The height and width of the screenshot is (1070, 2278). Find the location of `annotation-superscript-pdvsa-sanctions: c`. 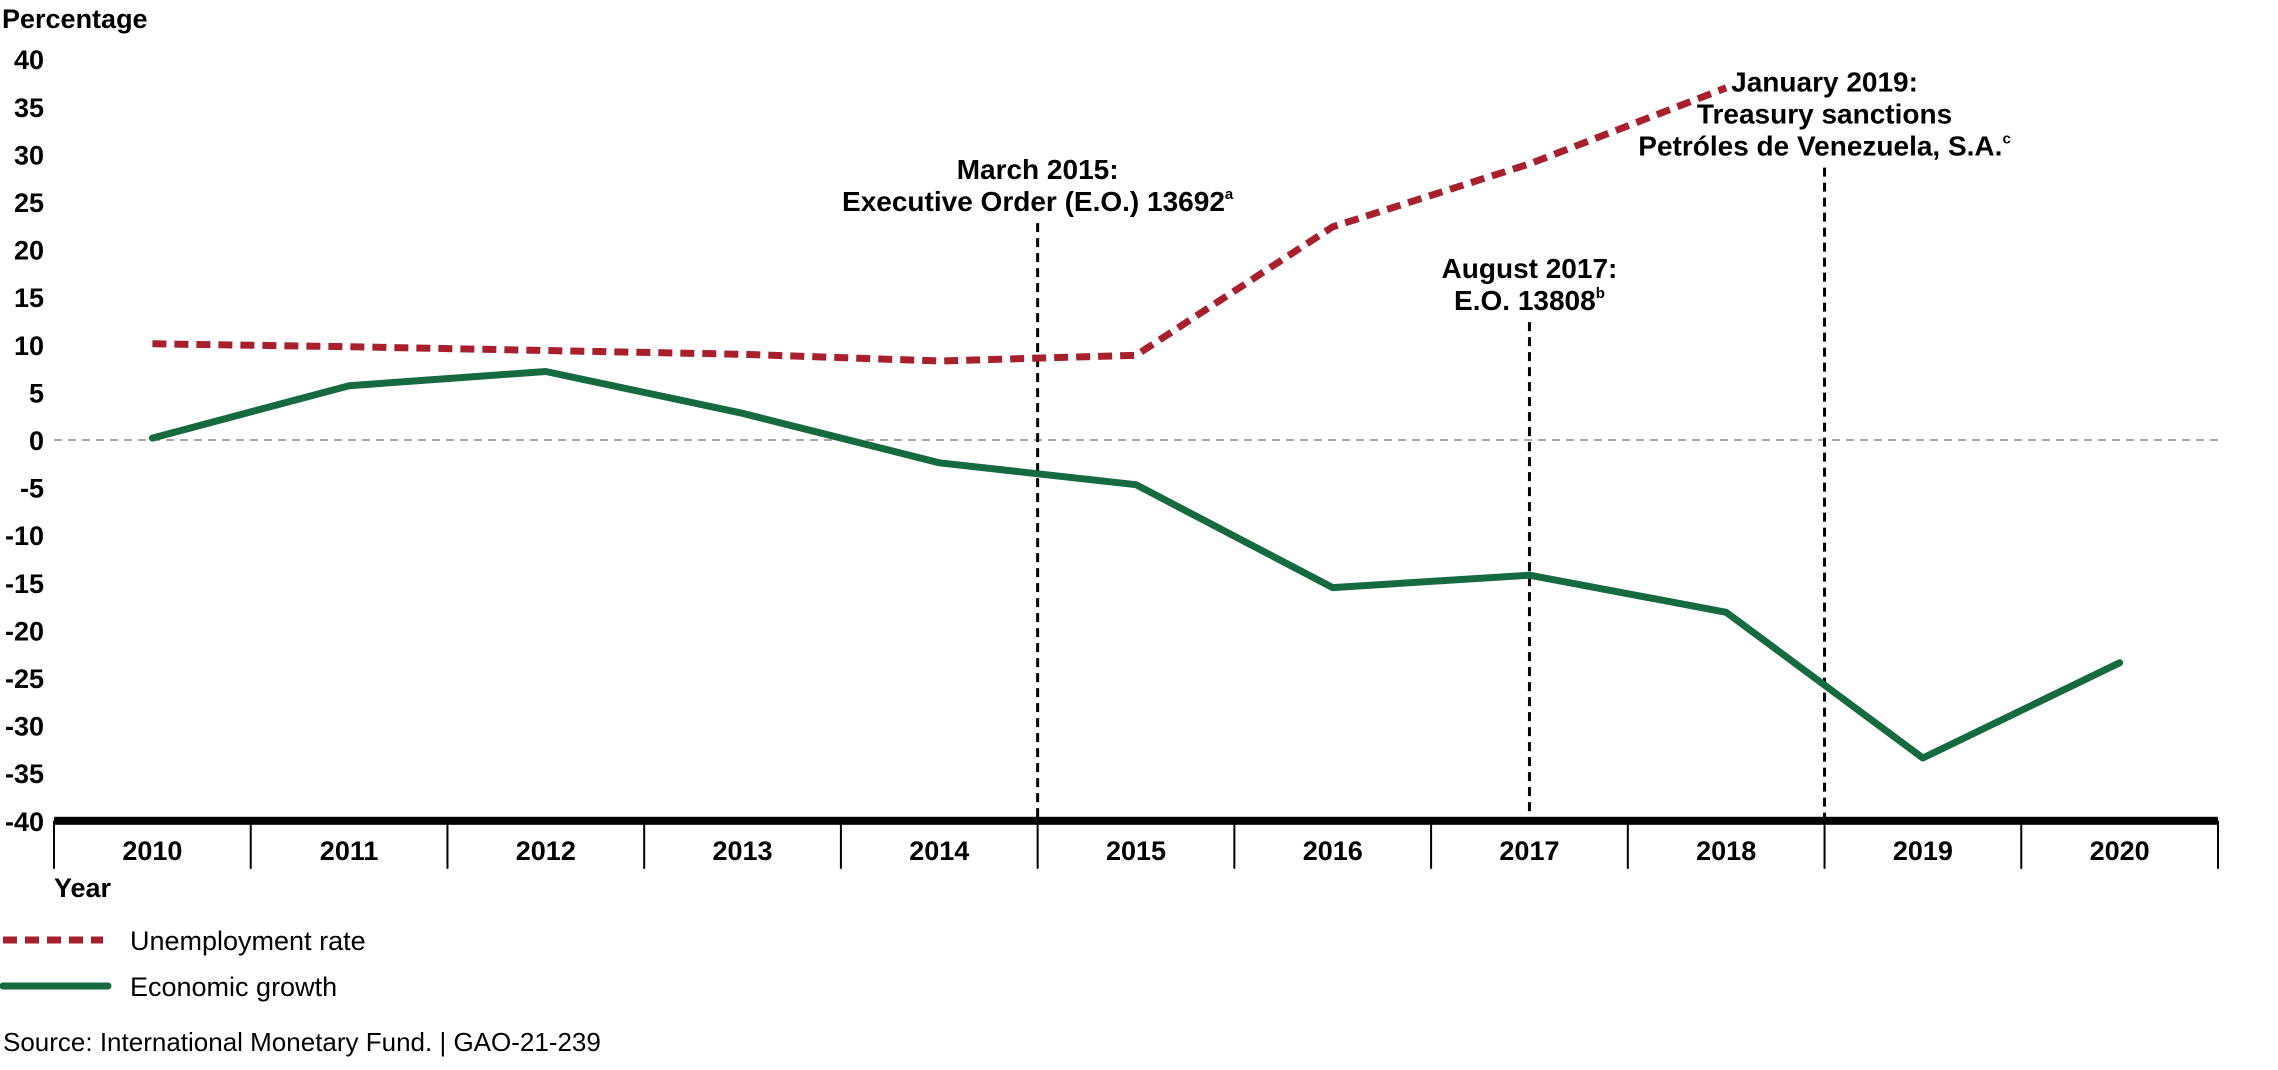

annotation-superscript-pdvsa-sanctions: c is located at coordinates (2006, 139).